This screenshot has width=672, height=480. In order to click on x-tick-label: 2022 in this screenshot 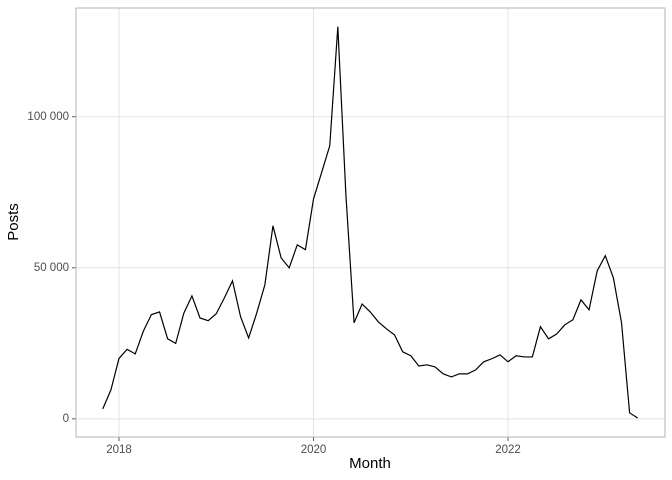, I will do `click(508, 450)`.